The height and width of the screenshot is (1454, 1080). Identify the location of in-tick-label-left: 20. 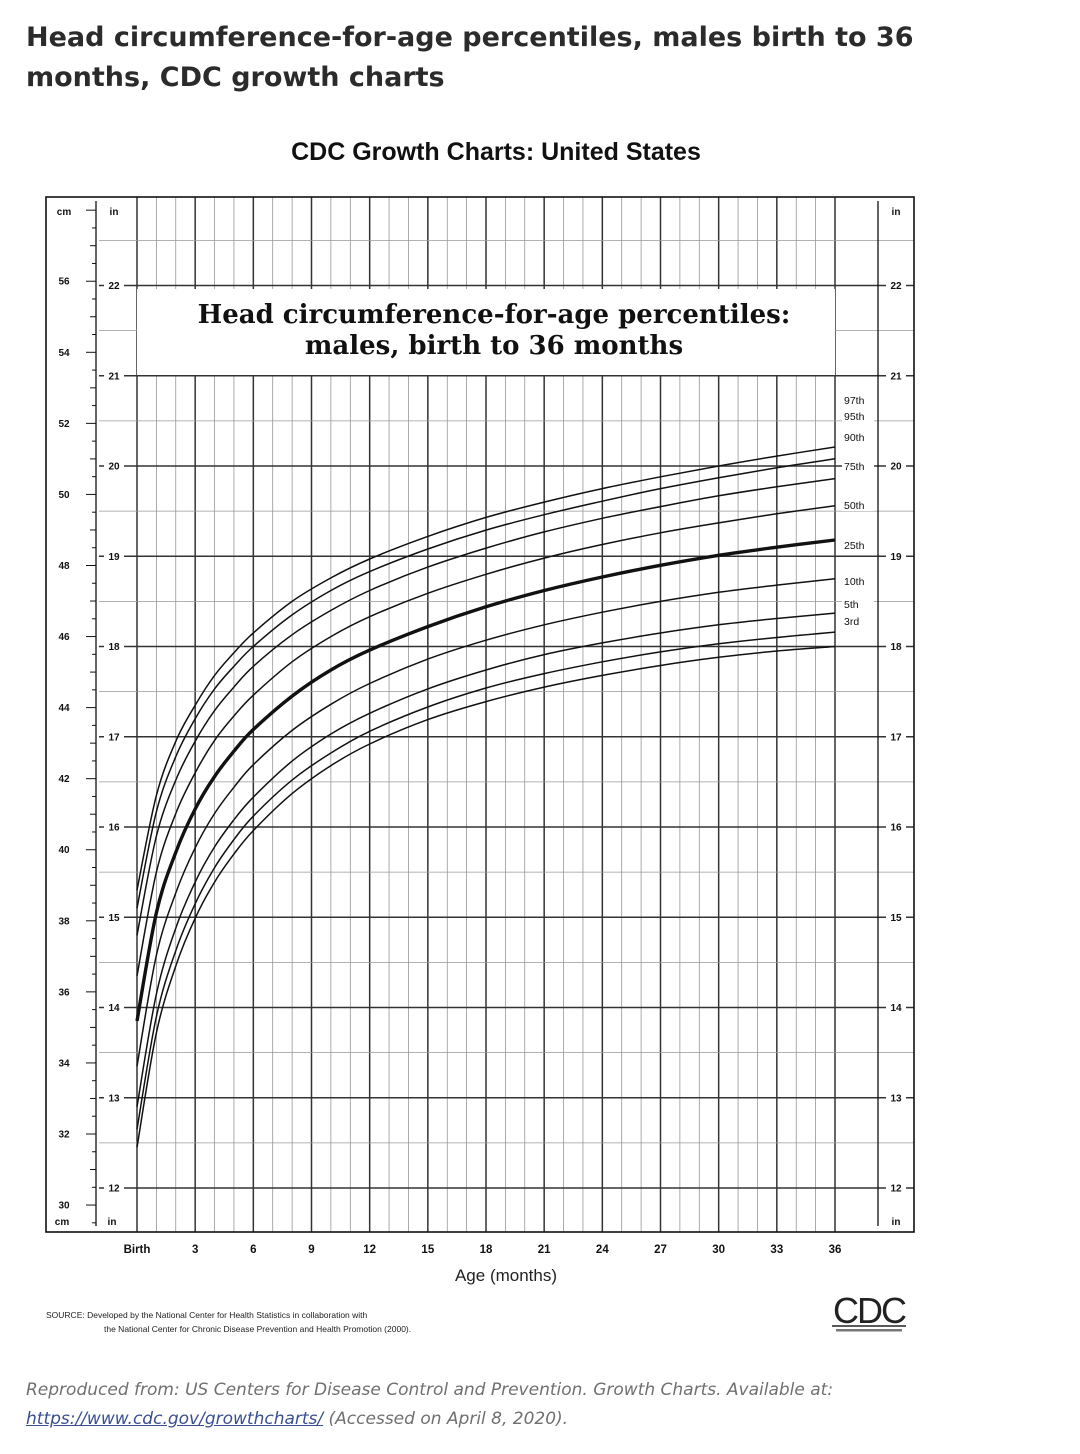
(114, 467).